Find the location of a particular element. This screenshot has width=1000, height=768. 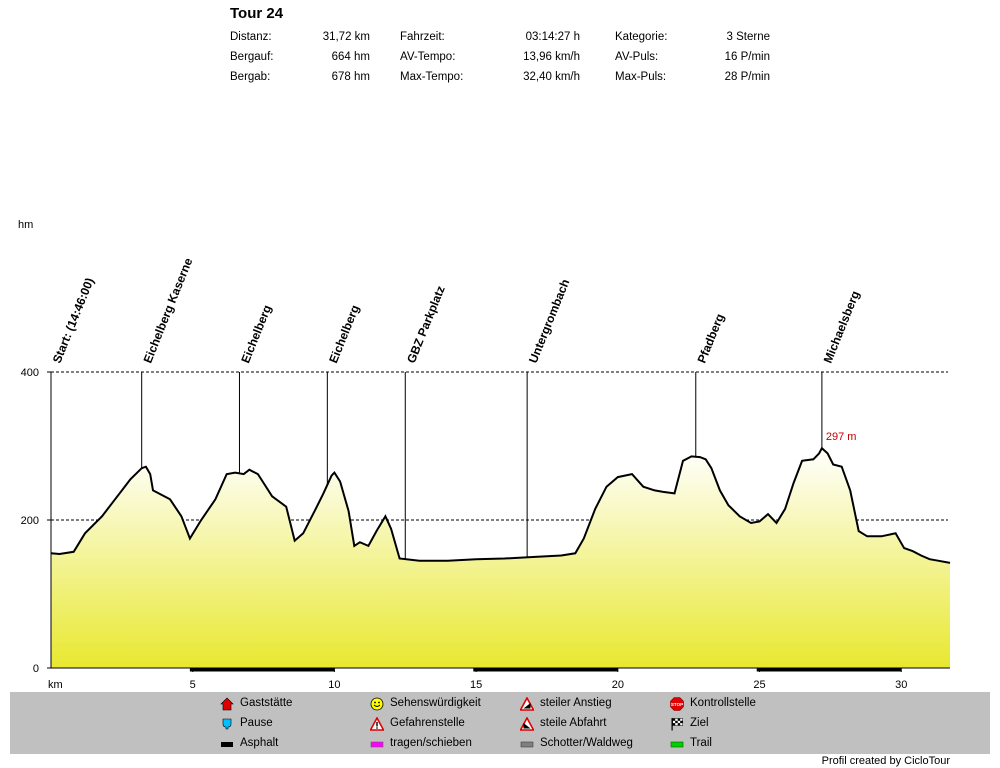

waypoint-label: Start: (14:46:00) is located at coordinates (73, 320).